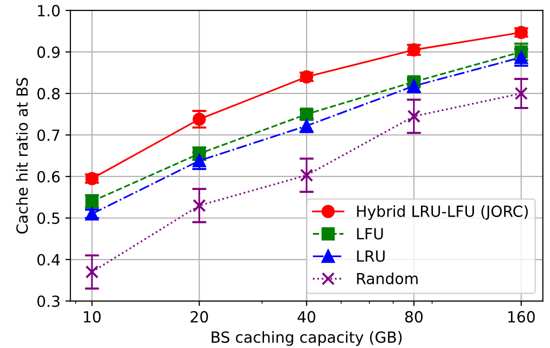  I want to click on legend-label: Hybrid LRU-LFU (JORC), so click(442, 212).